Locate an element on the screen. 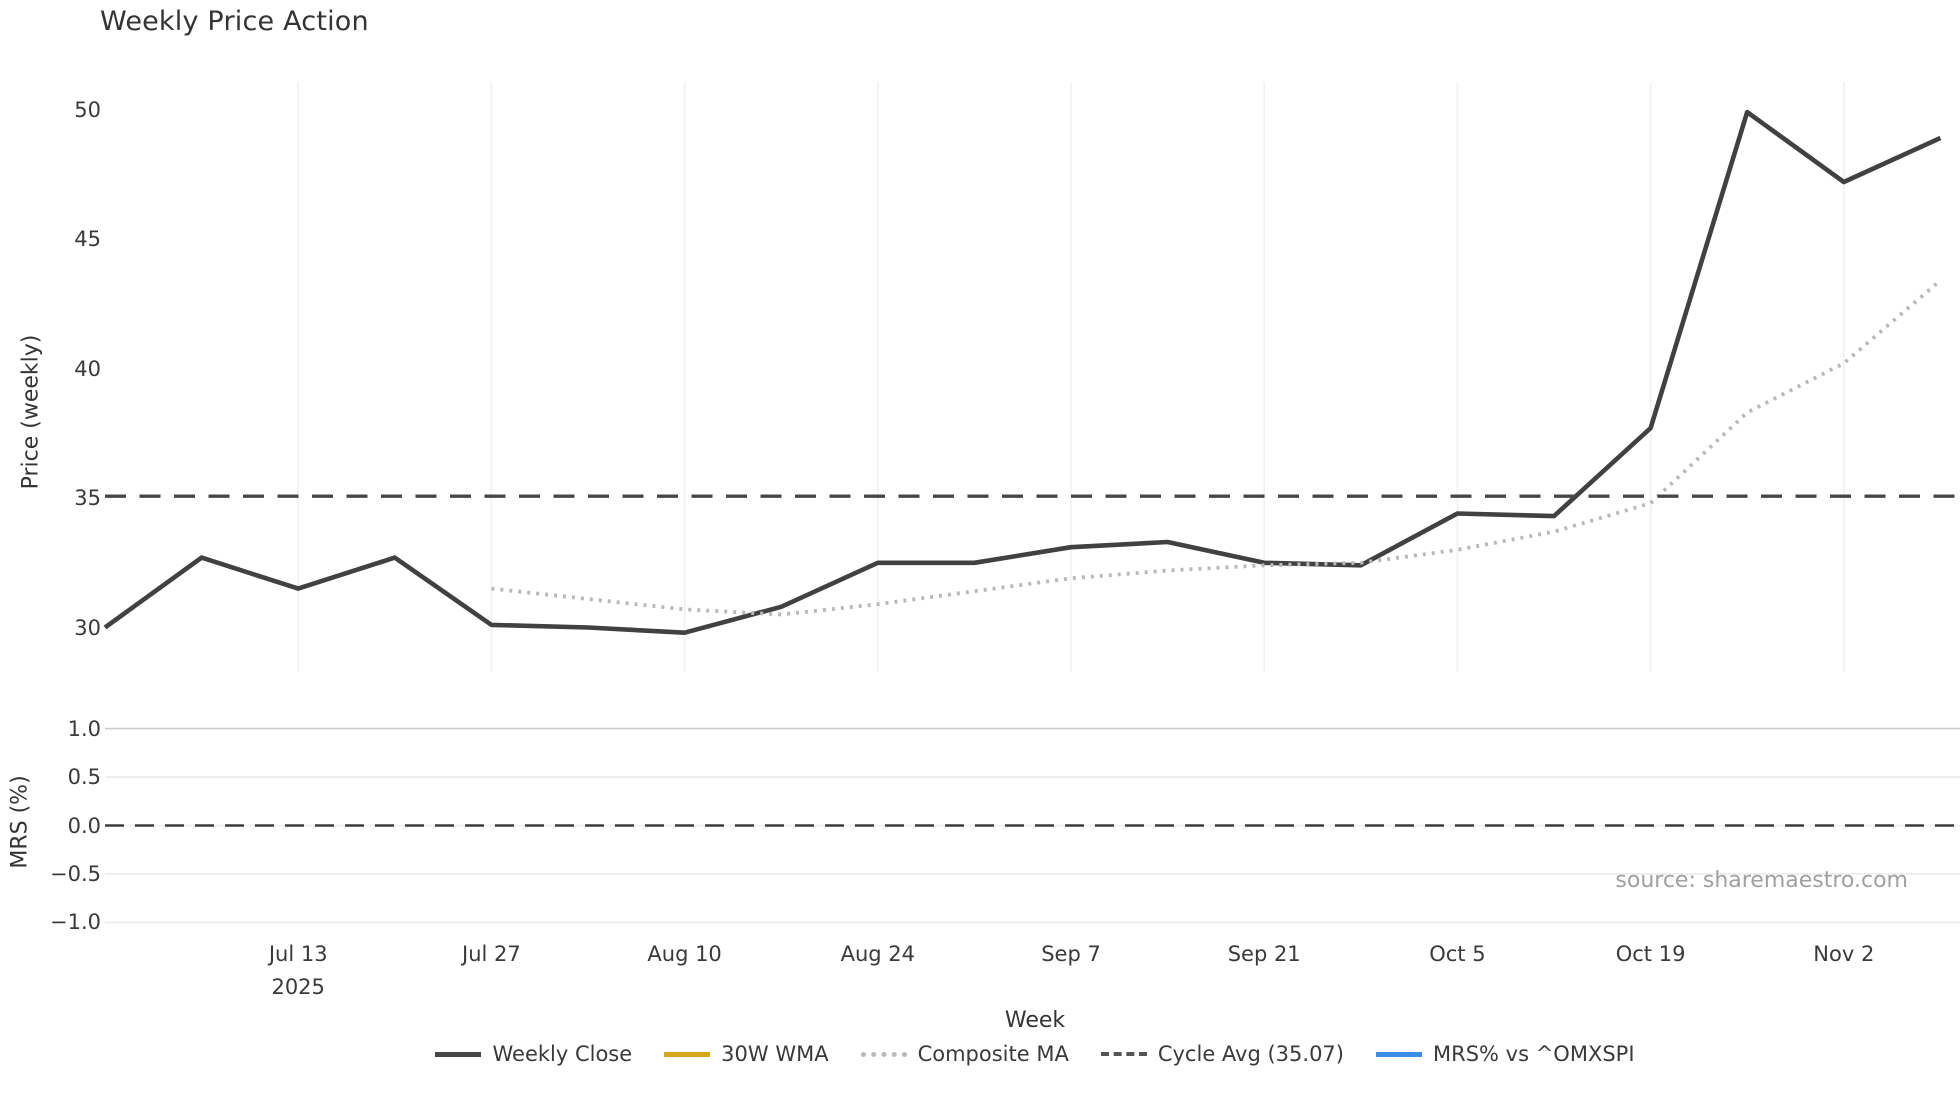  x-tick-label: Oct 5 is located at coordinates (1457, 954).